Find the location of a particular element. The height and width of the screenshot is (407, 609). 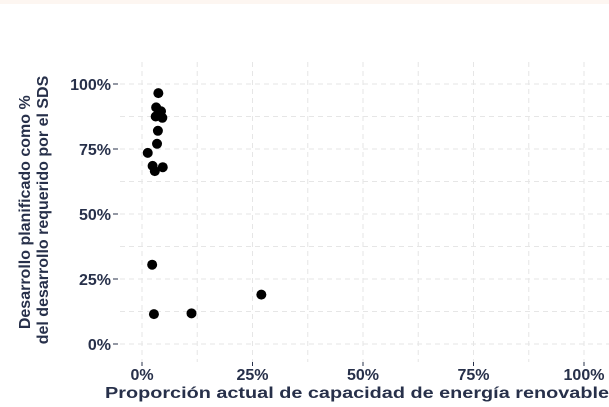

x-axis-ticks: 0% 25% 50% 75% 100% is located at coordinates (367, 373).